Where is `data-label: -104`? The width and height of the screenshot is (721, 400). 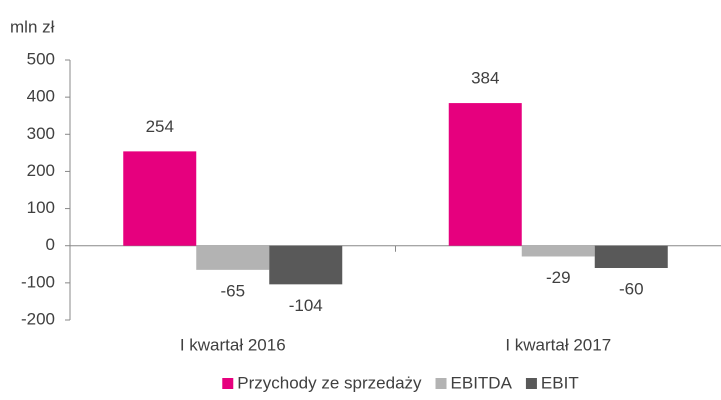 data-label: -104 is located at coordinates (306, 305).